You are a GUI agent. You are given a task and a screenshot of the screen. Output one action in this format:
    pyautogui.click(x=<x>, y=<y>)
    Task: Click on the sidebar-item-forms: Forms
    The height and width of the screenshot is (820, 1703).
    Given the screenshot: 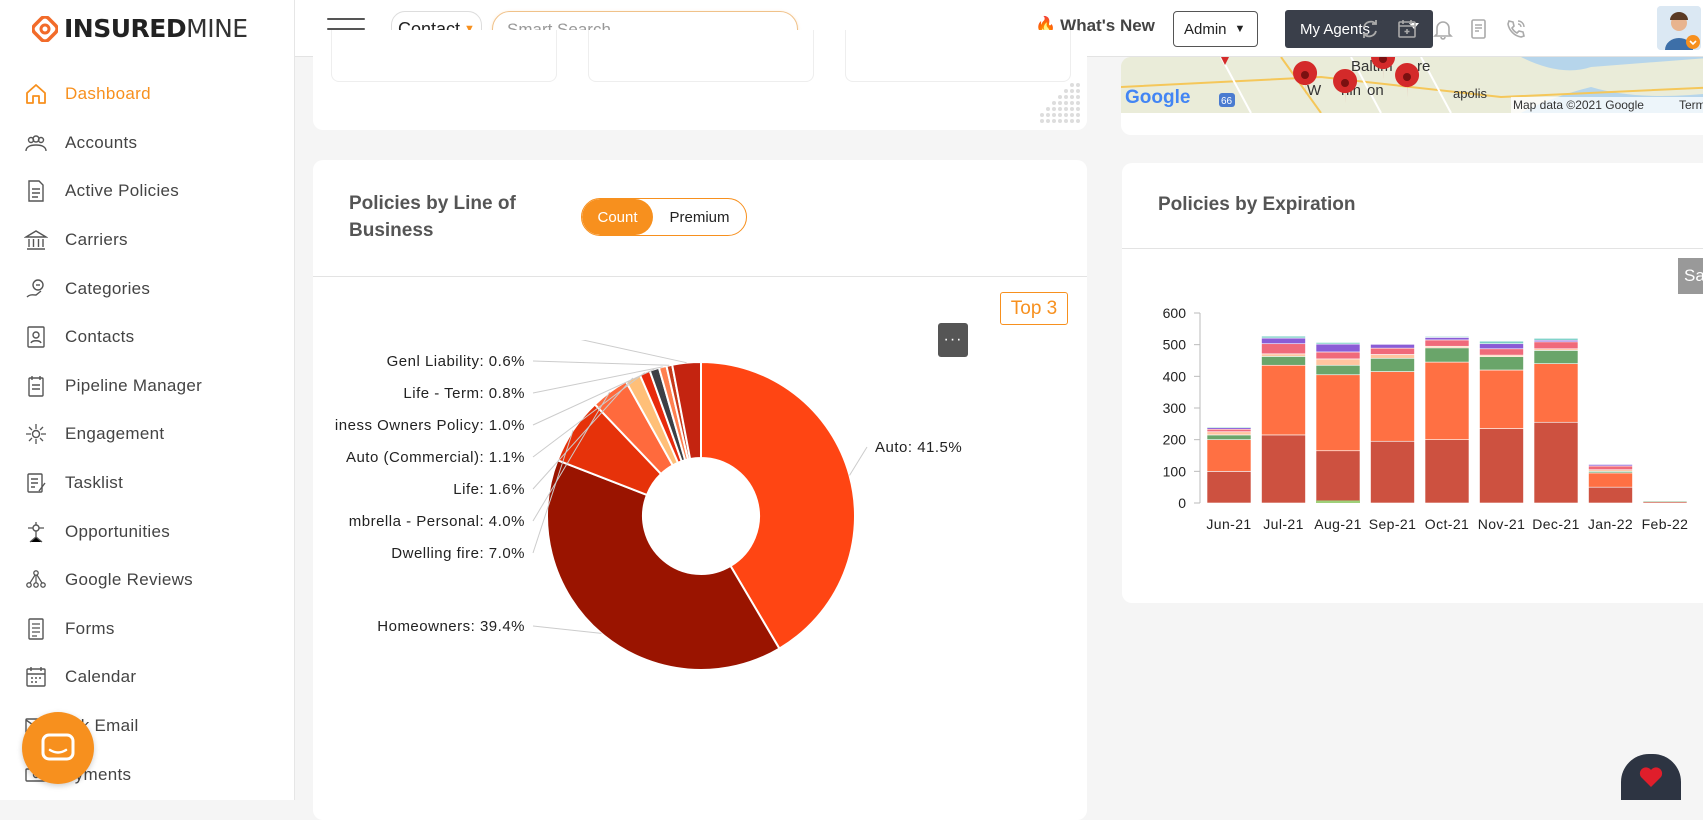 What is the action you would take?
    pyautogui.click(x=147, y=629)
    